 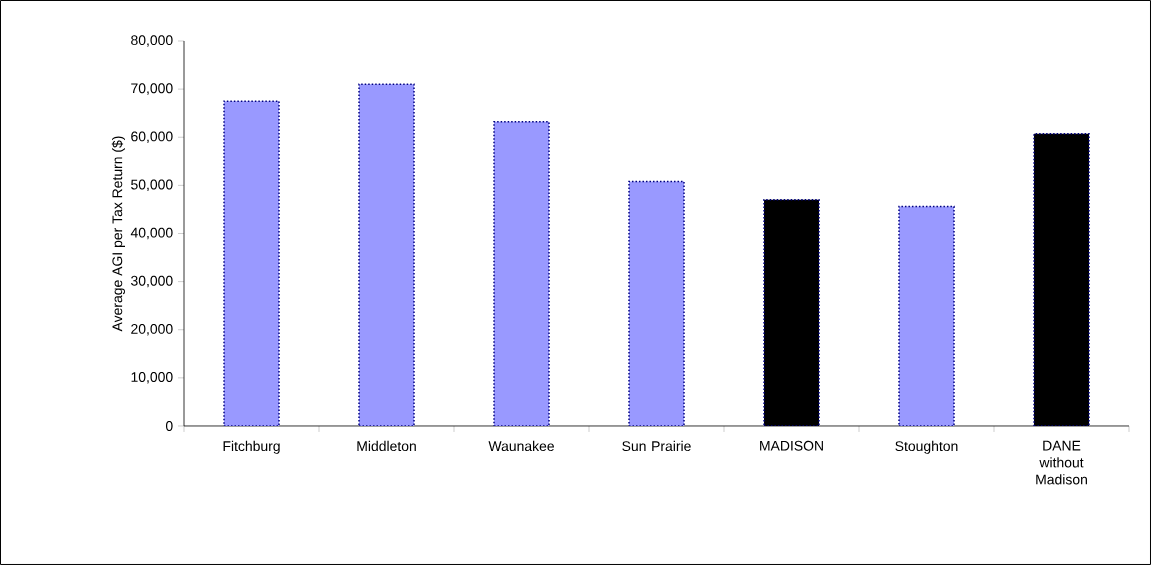 What do you see at coordinates (926, 447) in the screenshot?
I see `x-tick-label: Stoughton` at bounding box center [926, 447].